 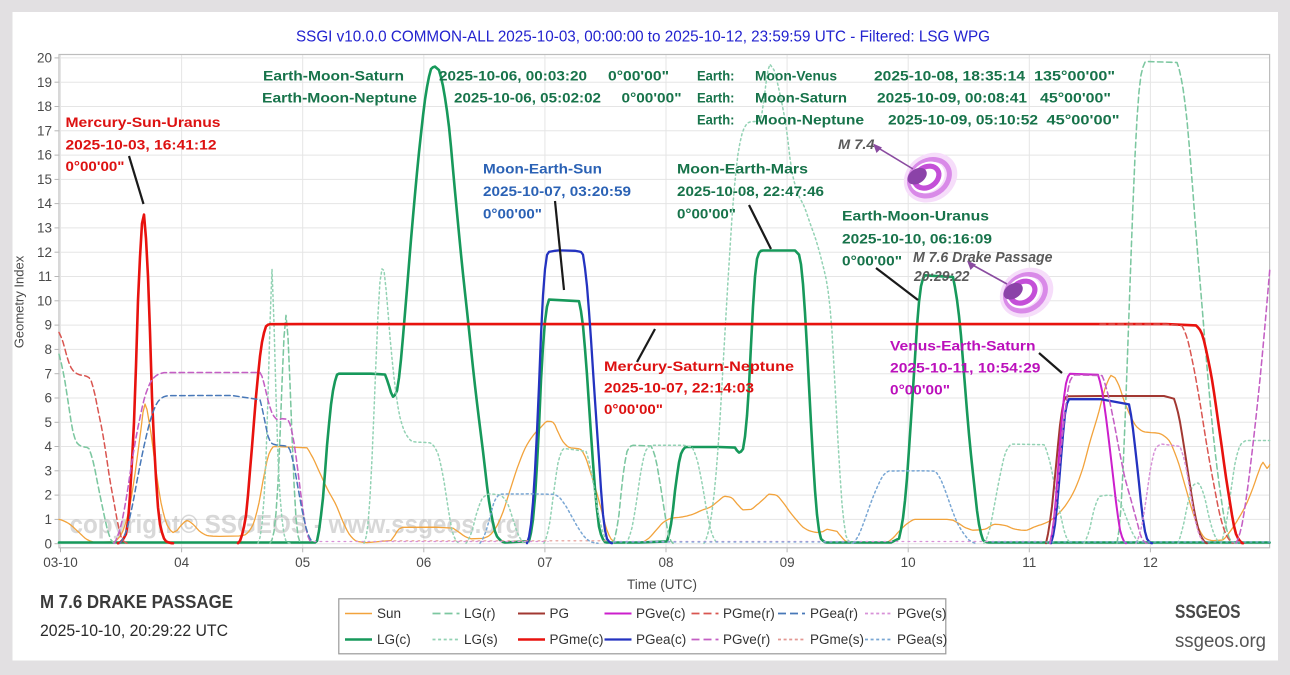 What do you see at coordinates (48, 543) in the screenshot?
I see `svg-text: 0` at bounding box center [48, 543].